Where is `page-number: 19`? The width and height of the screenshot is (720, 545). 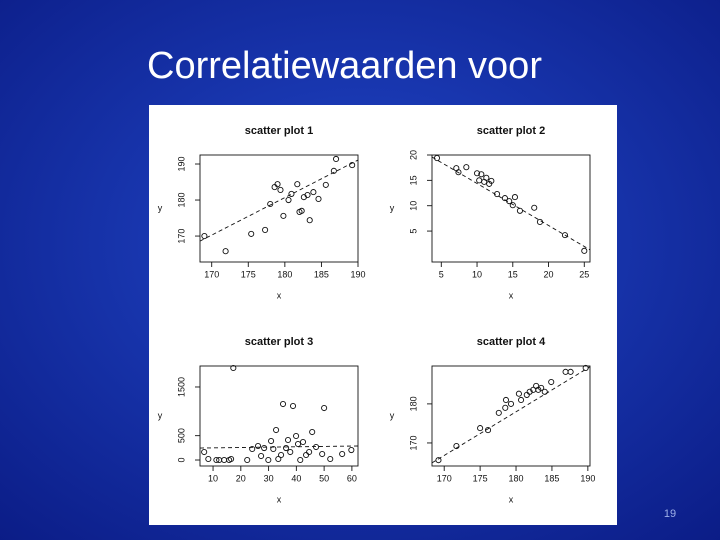
page-number: 19 is located at coordinates (670, 514).